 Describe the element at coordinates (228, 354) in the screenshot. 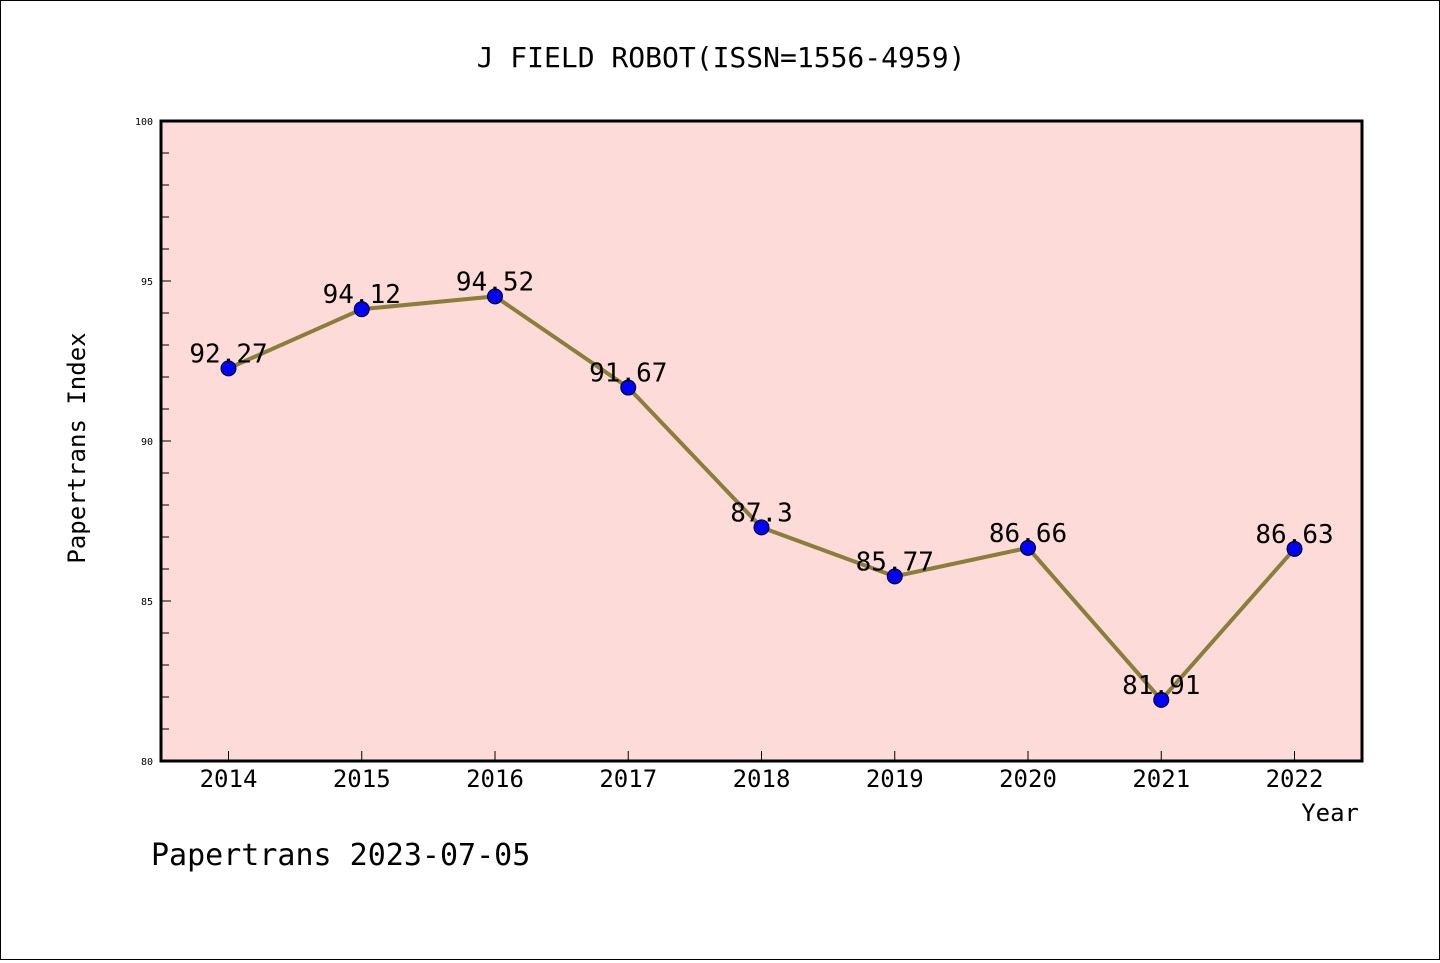

I see `data-label: 92.27` at that location.